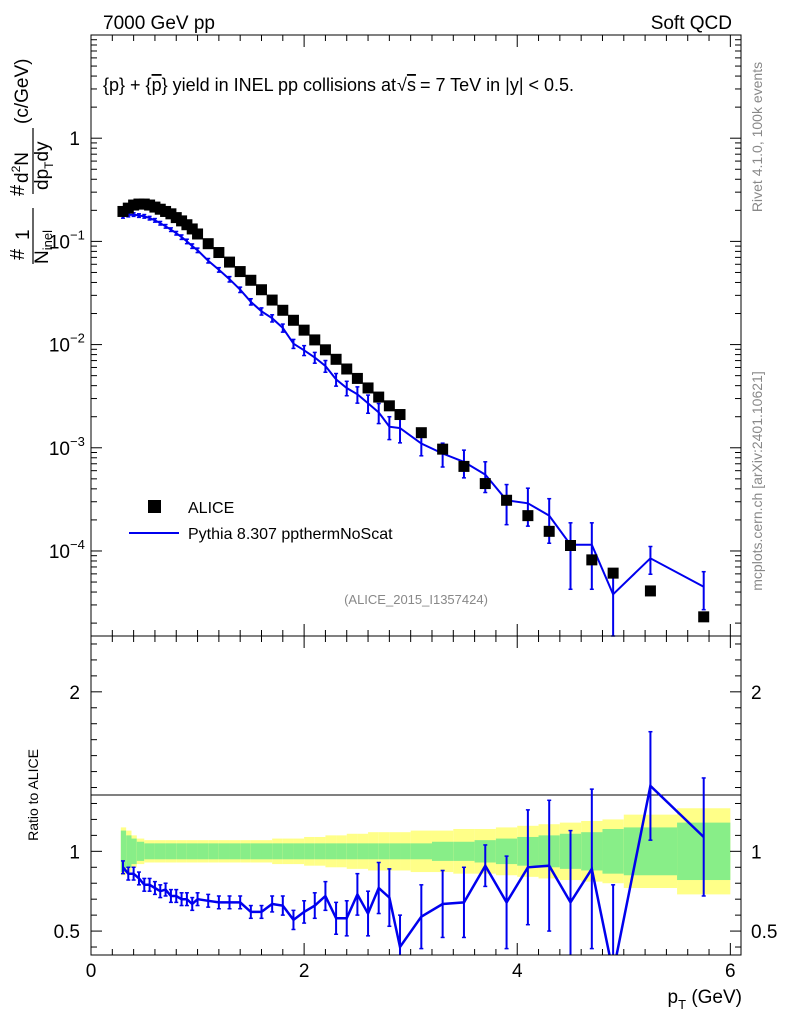 The width and height of the screenshot is (786, 1024). What do you see at coordinates (16, 168) in the screenshot?
I see `ylabel-num-exp: 2` at bounding box center [16, 168].